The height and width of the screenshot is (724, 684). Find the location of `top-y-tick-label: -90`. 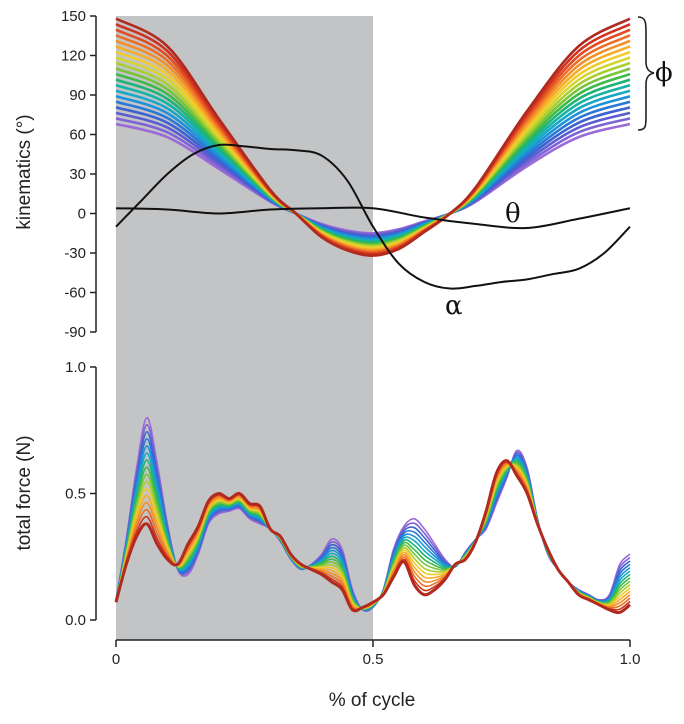

top-y-tick-label: -90 is located at coordinates (75, 332).